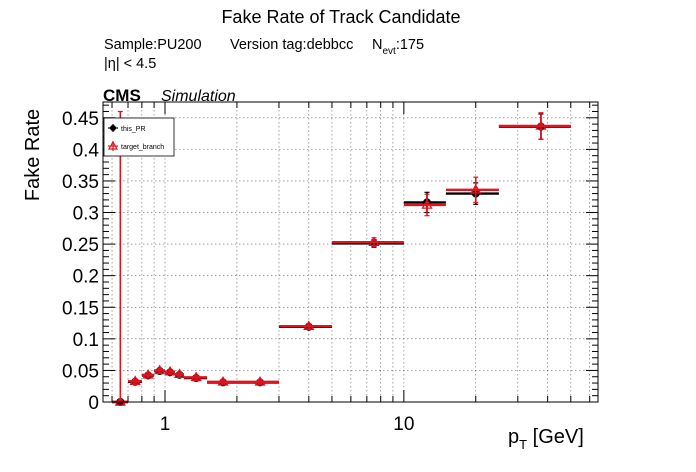 The width and height of the screenshot is (696, 472). What do you see at coordinates (80, 182) in the screenshot?
I see `y-tick-label: 0.35` at bounding box center [80, 182].